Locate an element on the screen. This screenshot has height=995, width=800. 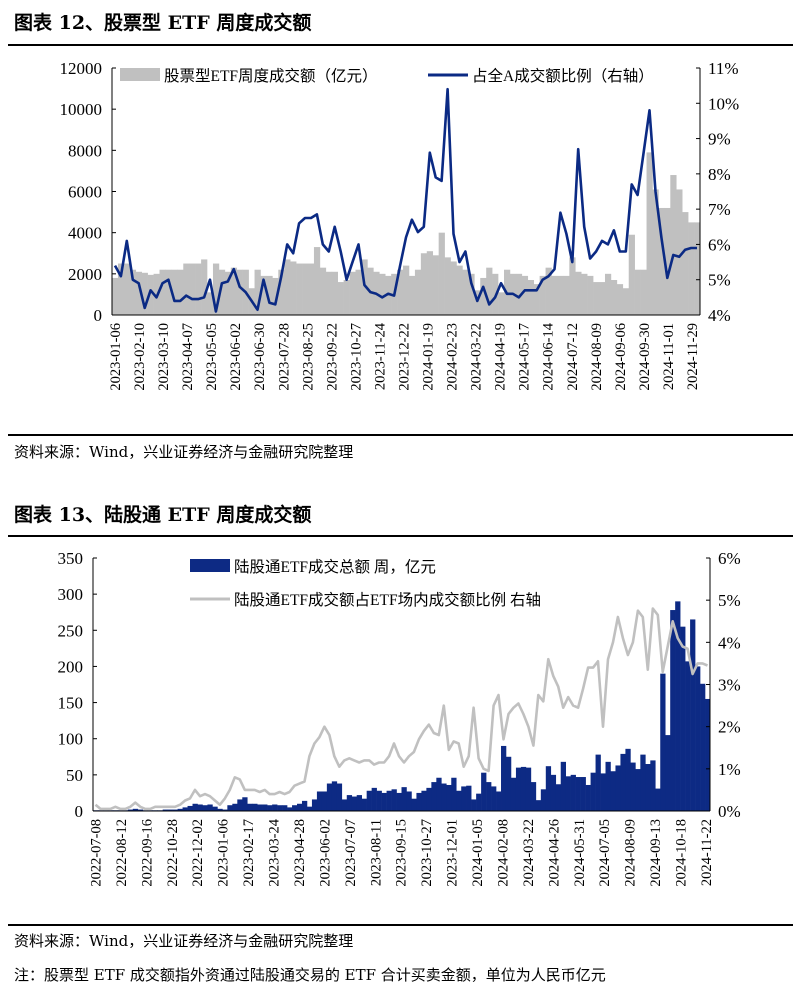
x-tick-label: 2023-01-06 is located at coordinates (224, 853).